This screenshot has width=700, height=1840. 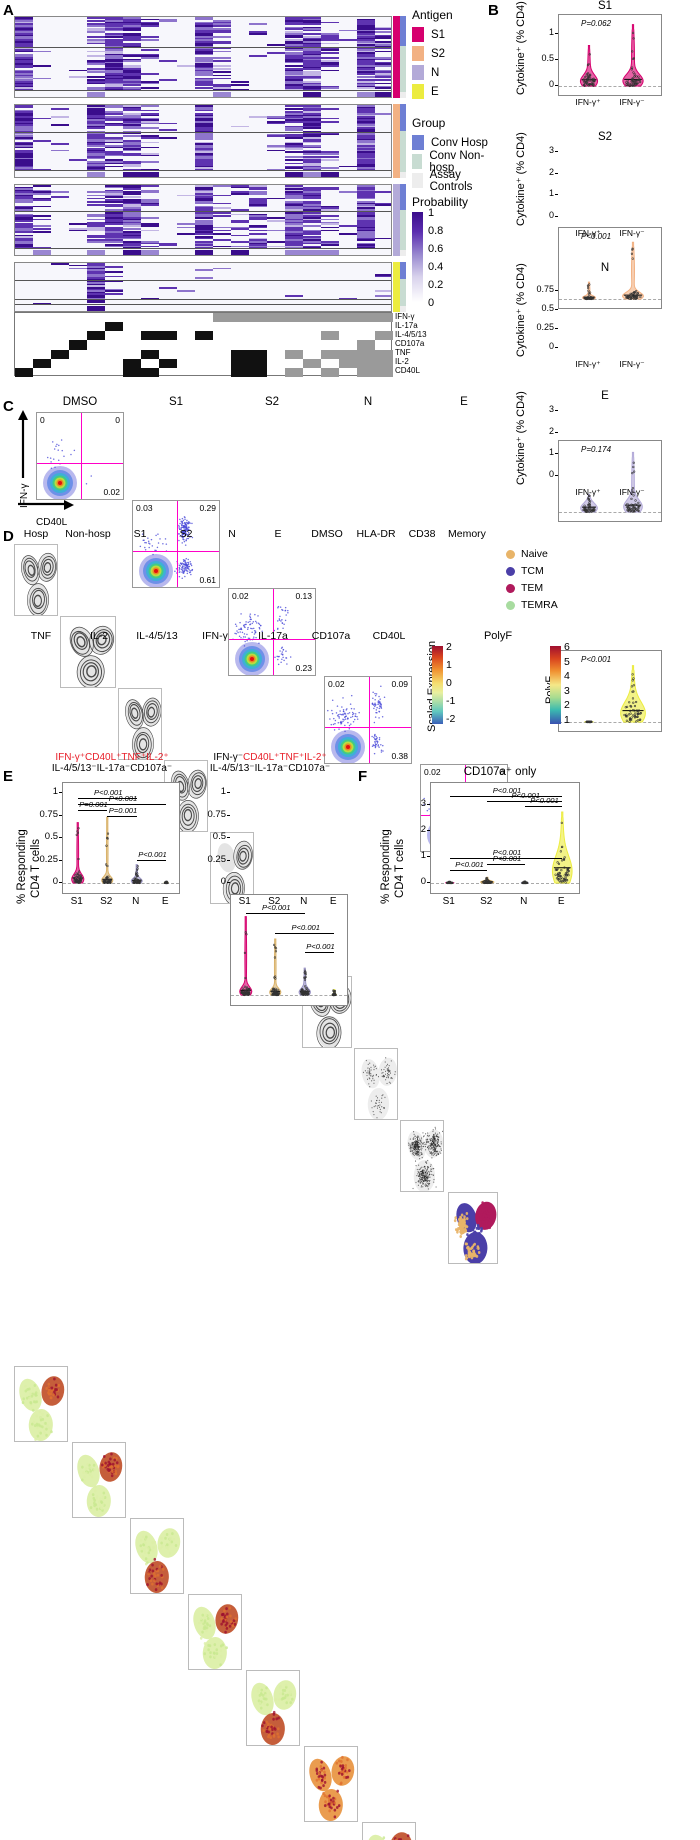 I want to click on memory-legend-item: TEM, so click(x=524, y=588).